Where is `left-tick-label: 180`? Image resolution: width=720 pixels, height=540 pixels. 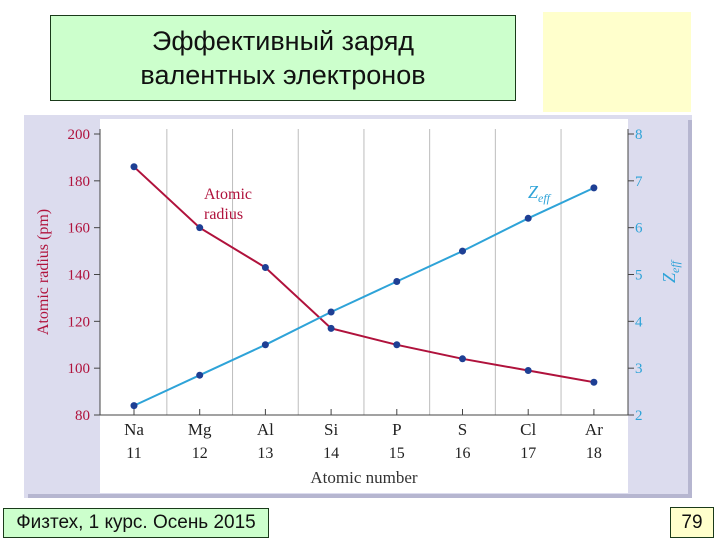
left-tick-label: 180 is located at coordinates (79, 182).